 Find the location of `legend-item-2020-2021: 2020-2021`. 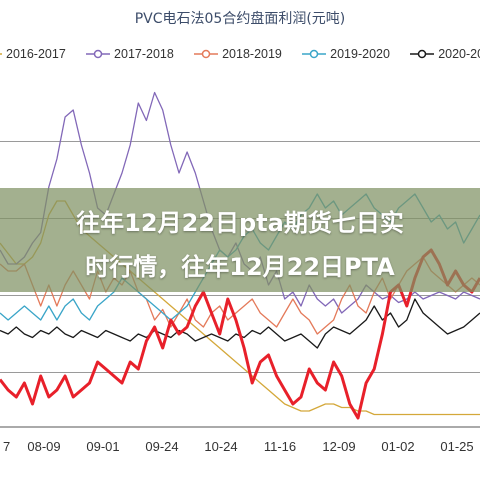

legend-item-2020-2021: 2020-2021 is located at coordinates (445, 54).